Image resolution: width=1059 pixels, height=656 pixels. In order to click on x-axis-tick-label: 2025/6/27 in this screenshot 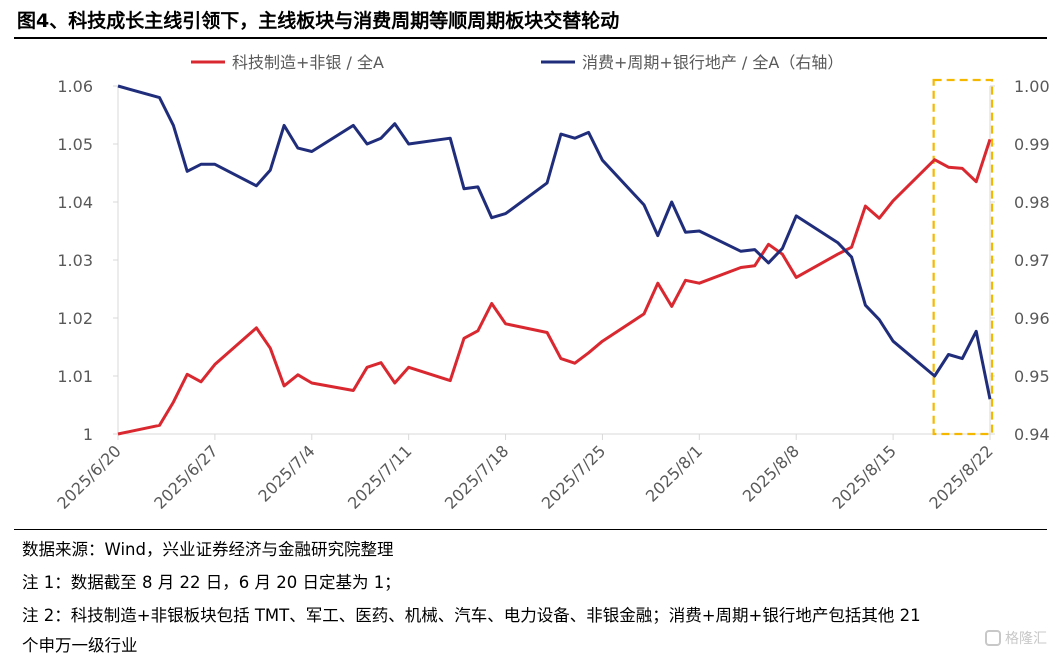, I will do `click(185, 476)`.